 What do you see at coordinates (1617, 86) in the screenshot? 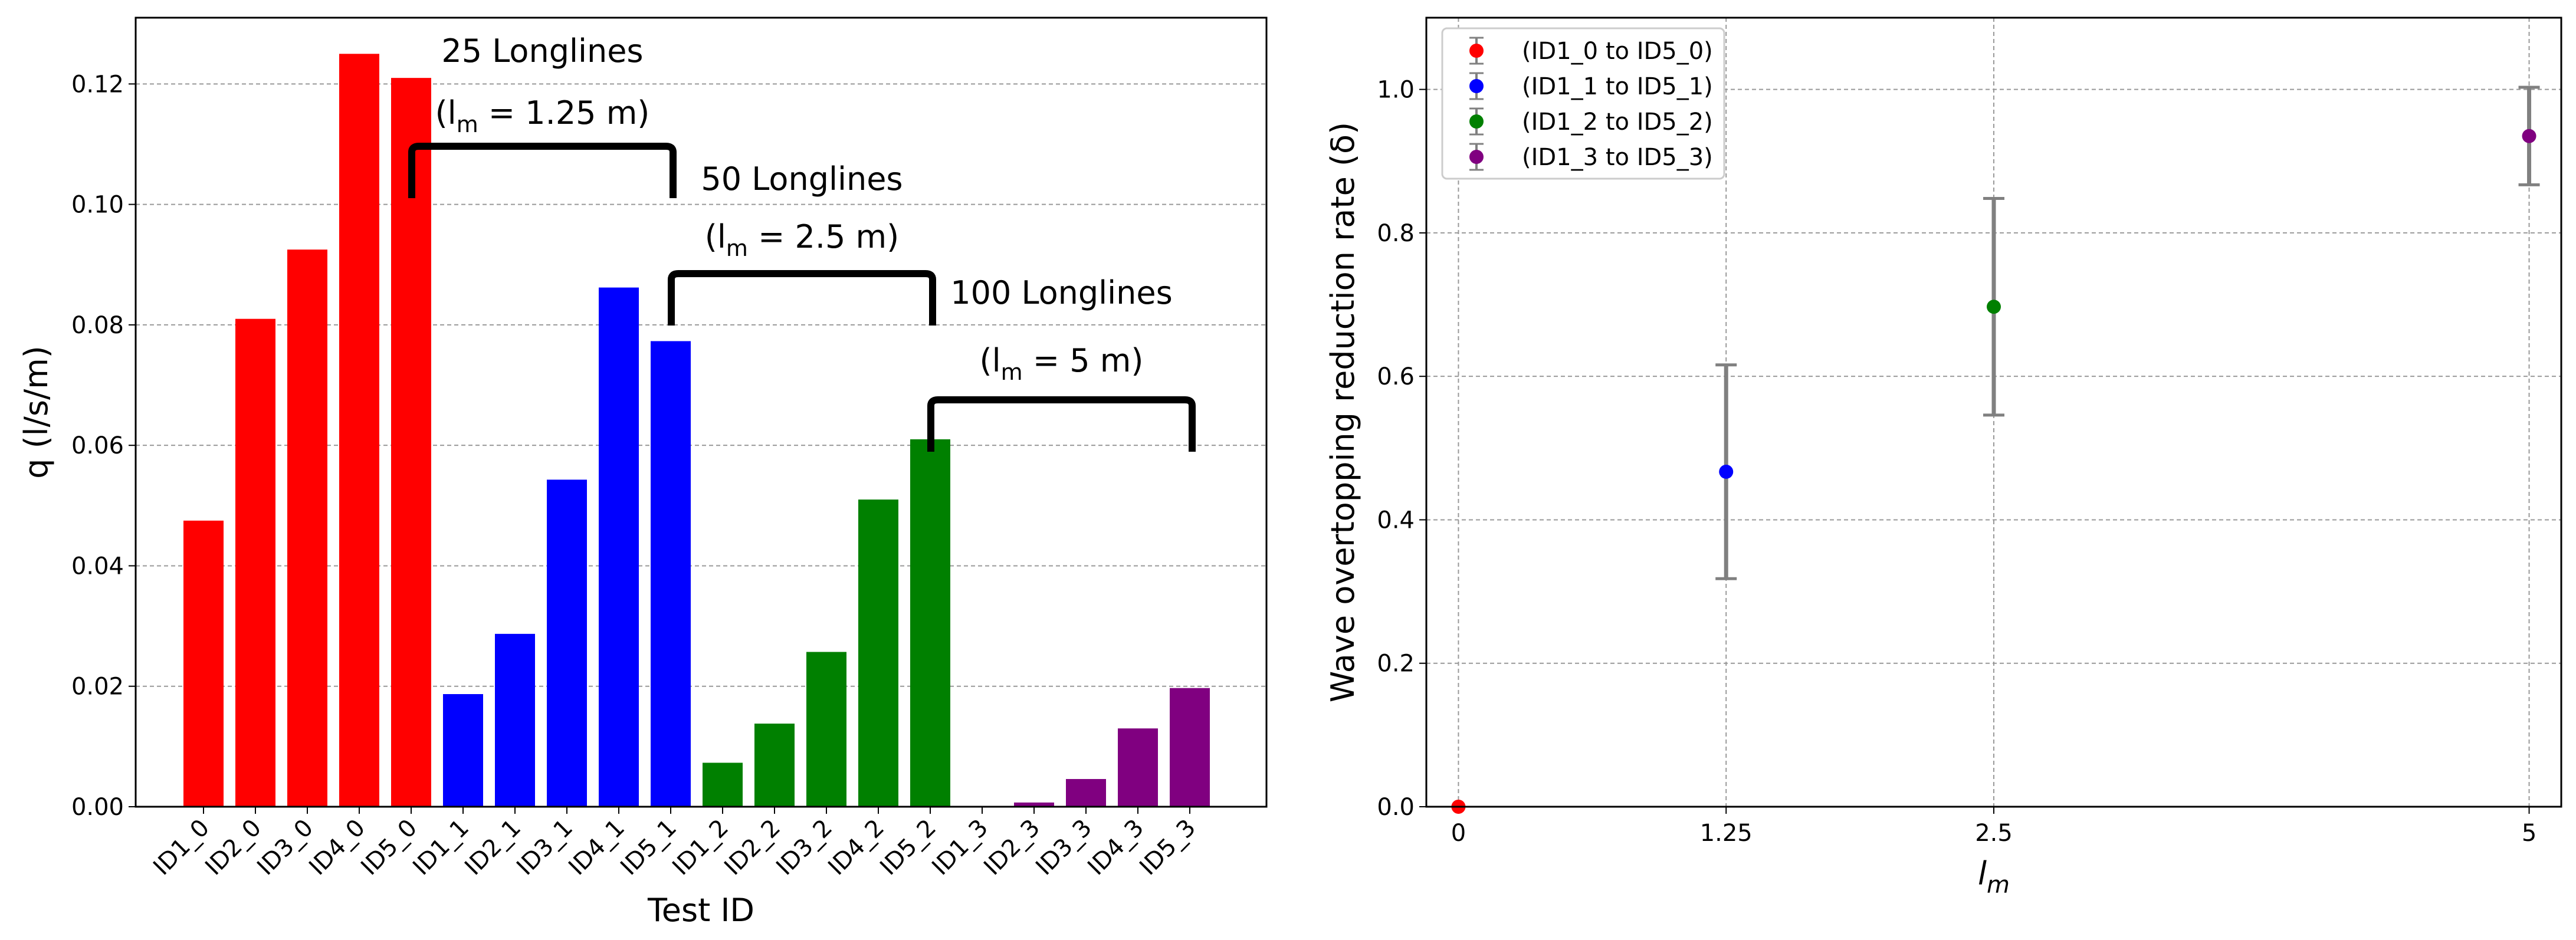
I see `legend-label: (ID1_1 to ID5_1)` at bounding box center [1617, 86].